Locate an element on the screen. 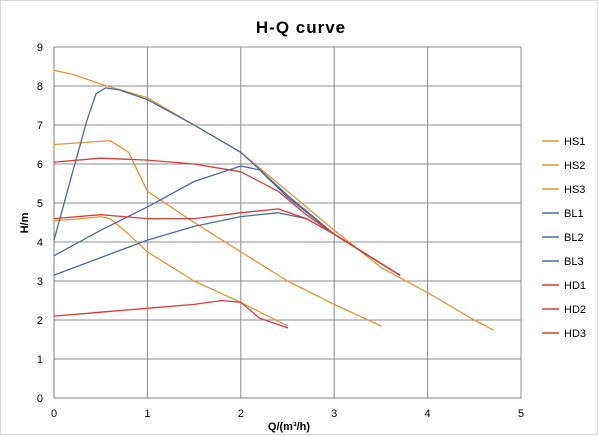 The width and height of the screenshot is (598, 436). y-tick-label: 9 is located at coordinates (40, 48).